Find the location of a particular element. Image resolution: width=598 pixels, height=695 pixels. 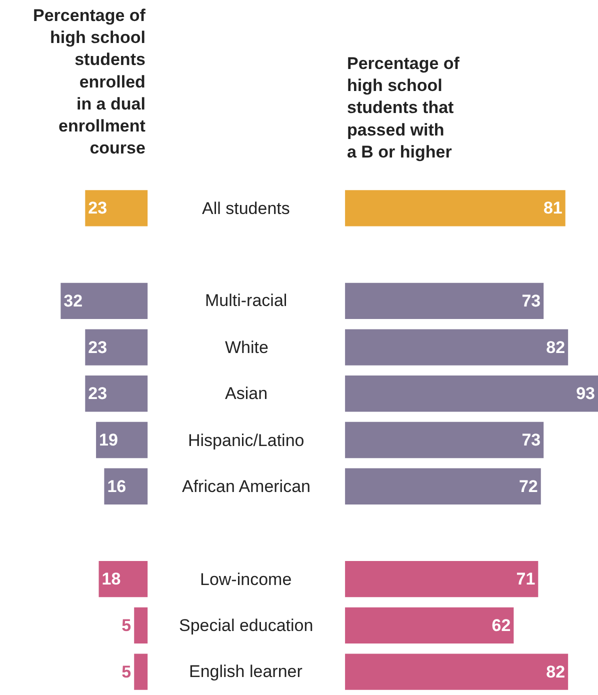

data-label: 32 is located at coordinates (73, 300).